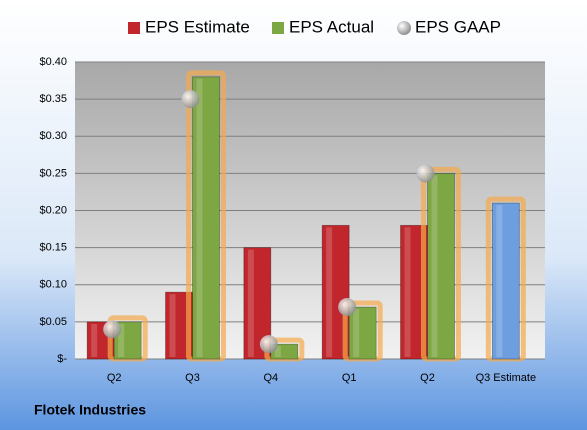 This screenshot has height=430, width=587. Describe the element at coordinates (192, 378) in the screenshot. I see `x-tick-label: Q3` at that location.